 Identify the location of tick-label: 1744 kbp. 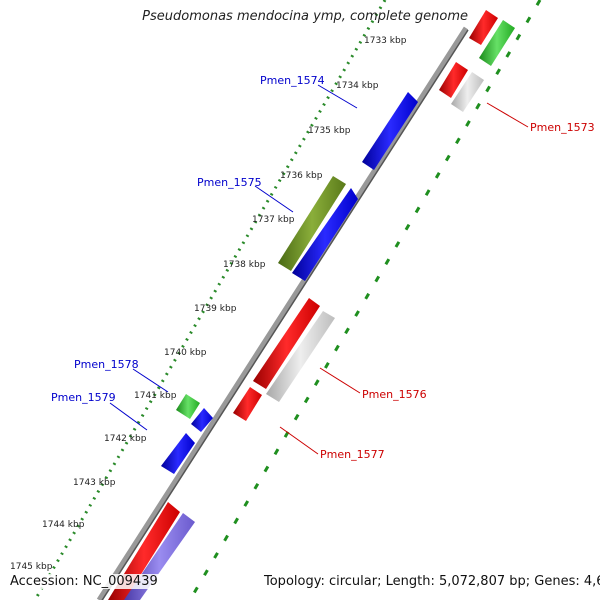
(63, 525).